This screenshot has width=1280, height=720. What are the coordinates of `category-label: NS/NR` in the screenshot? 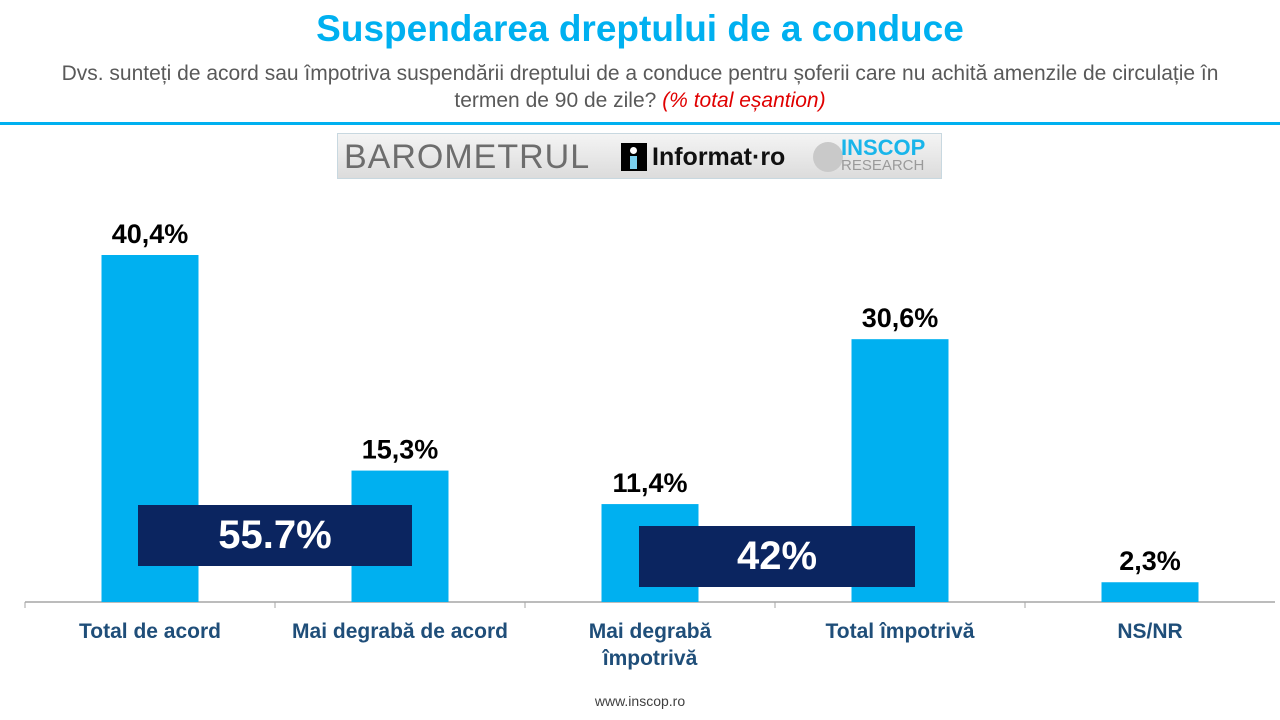 It's located at (1150, 631).